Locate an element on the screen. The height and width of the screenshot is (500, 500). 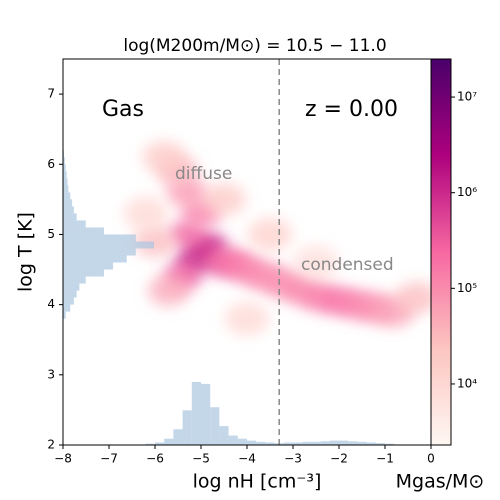
x-tick-label: −2 is located at coordinates (339, 459).